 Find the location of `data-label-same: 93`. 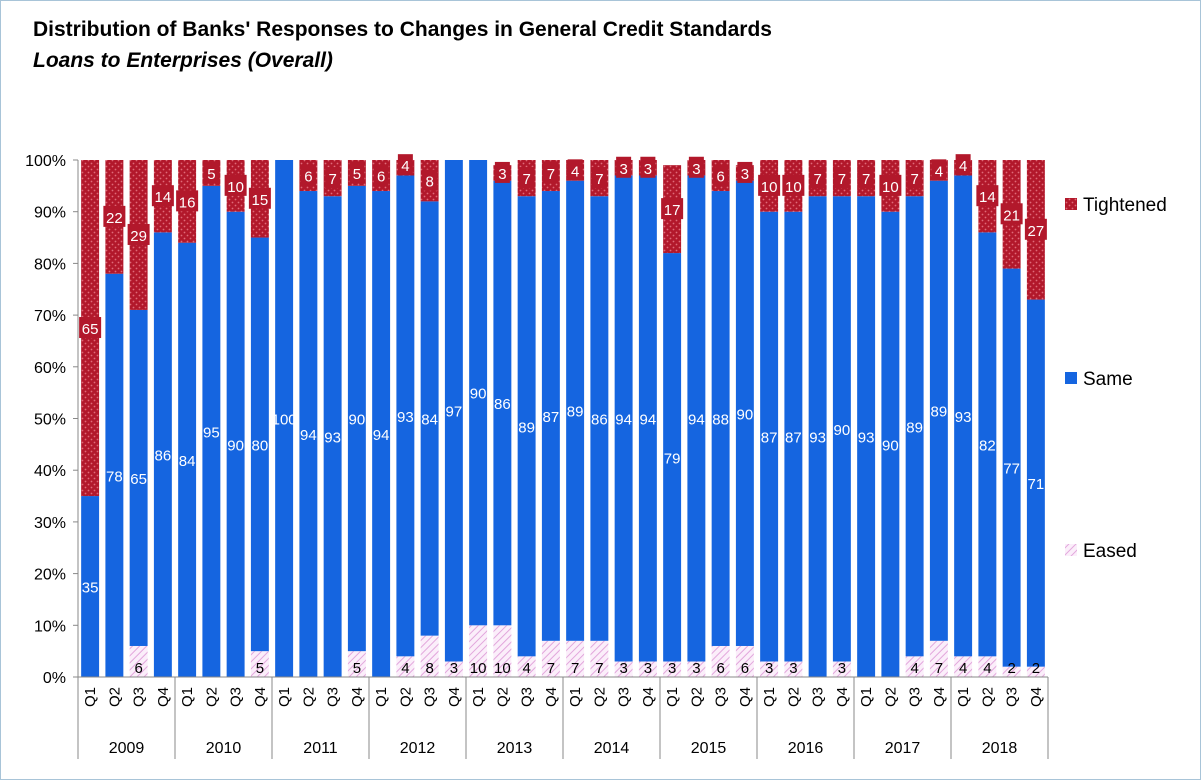

data-label-same: 93 is located at coordinates (866, 438).